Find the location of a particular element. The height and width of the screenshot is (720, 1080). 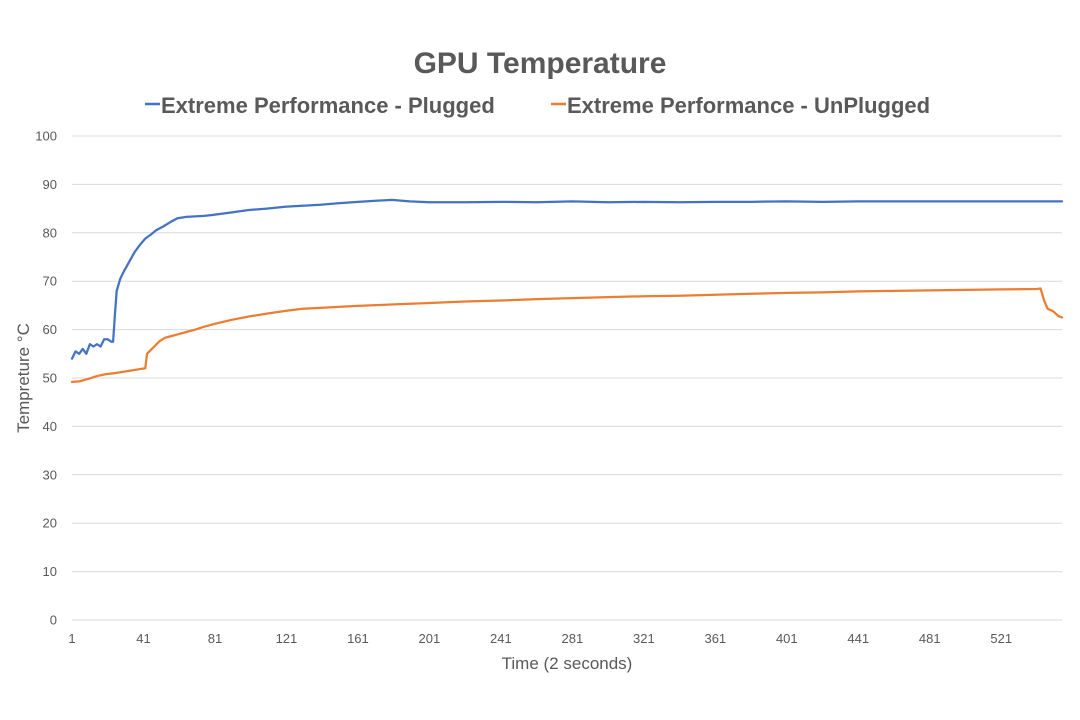

x-tick-label: 161 is located at coordinates (358, 638).